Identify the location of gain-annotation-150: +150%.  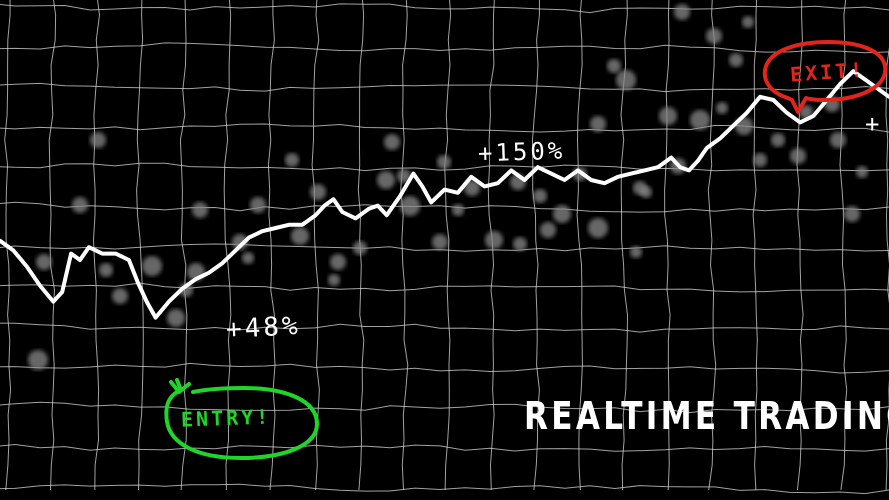
(521, 152).